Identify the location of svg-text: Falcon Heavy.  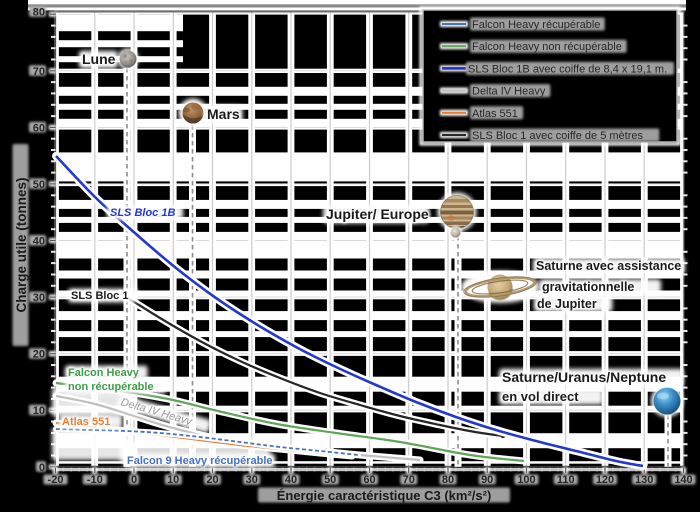
(104, 373).